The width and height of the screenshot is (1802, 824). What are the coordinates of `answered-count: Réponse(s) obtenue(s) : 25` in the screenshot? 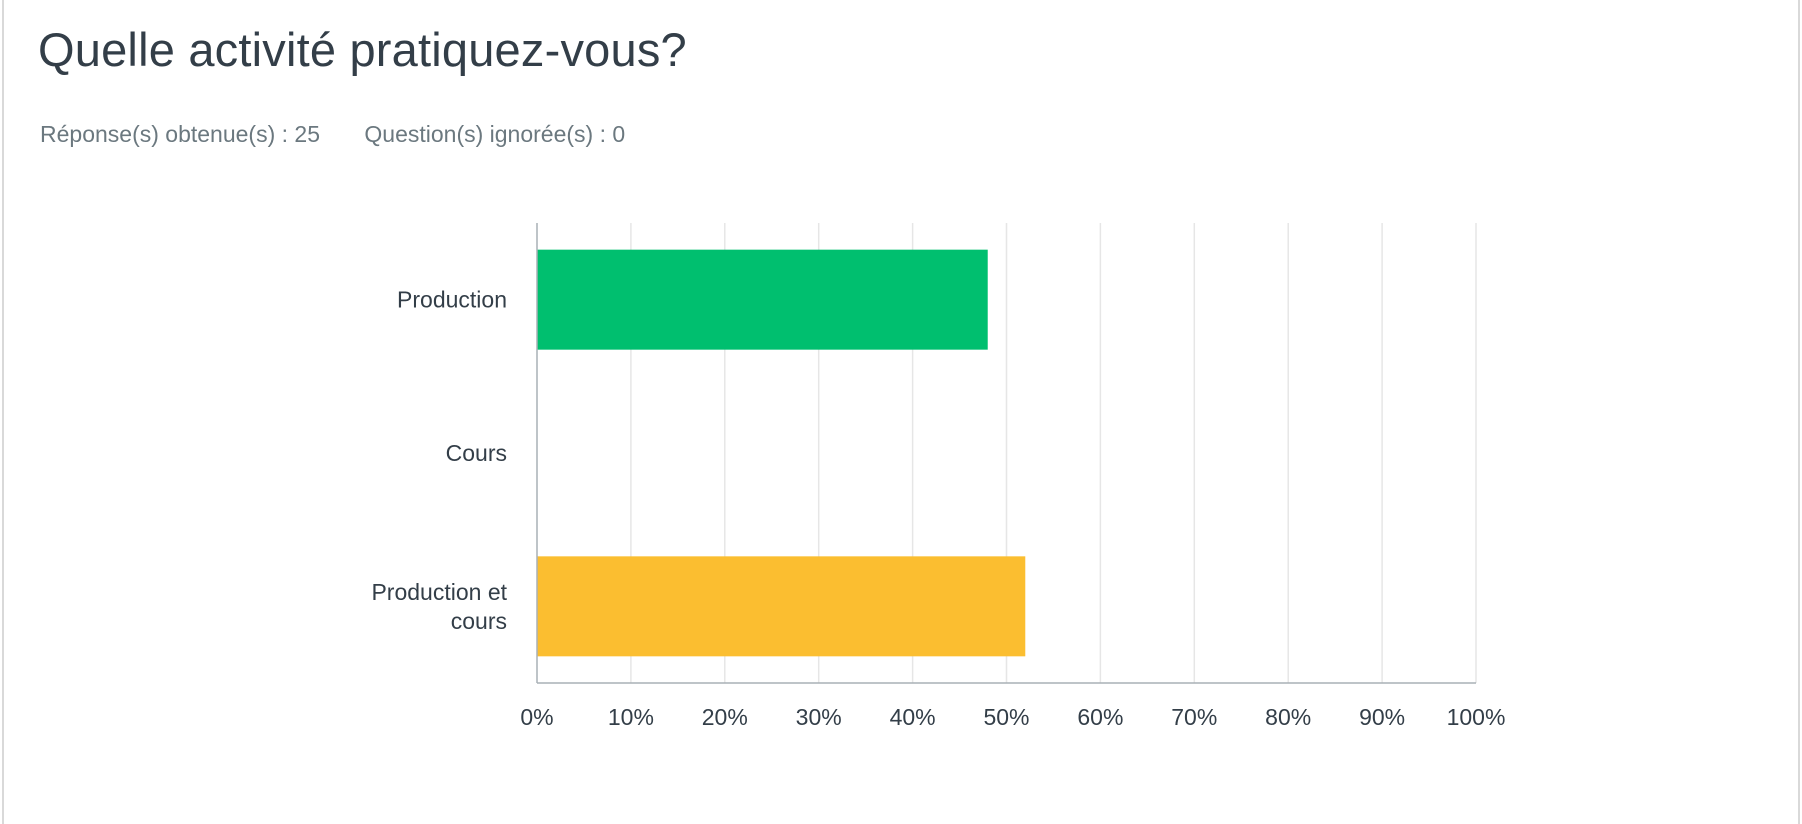 It's located at (180, 134).